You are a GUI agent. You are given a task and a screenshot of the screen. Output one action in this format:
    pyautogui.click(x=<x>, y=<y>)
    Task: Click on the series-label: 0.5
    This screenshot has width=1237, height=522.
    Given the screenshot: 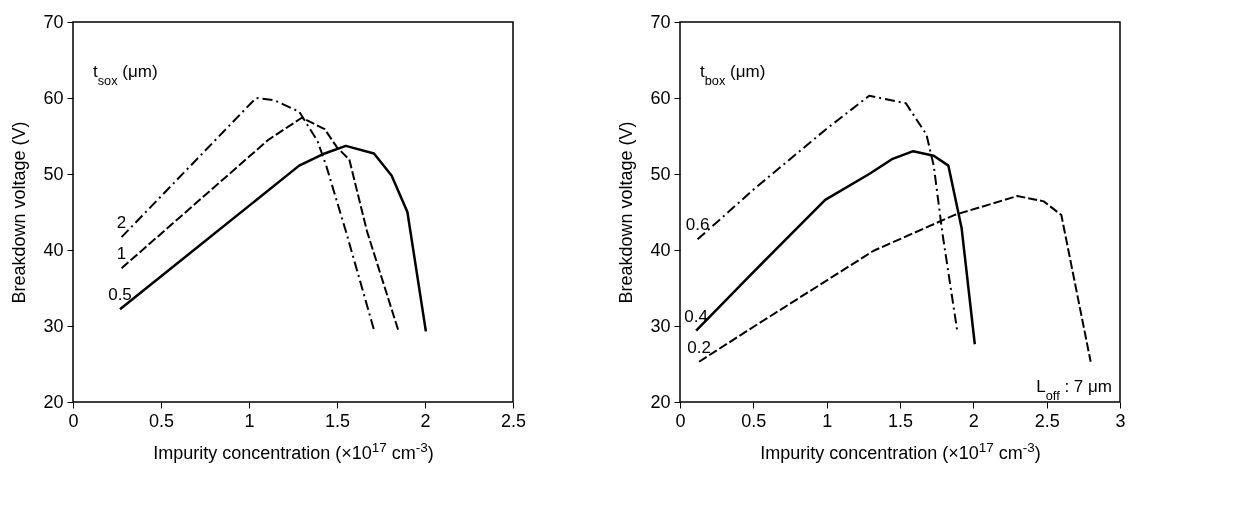 What is the action you would take?
    pyautogui.click(x=120, y=295)
    